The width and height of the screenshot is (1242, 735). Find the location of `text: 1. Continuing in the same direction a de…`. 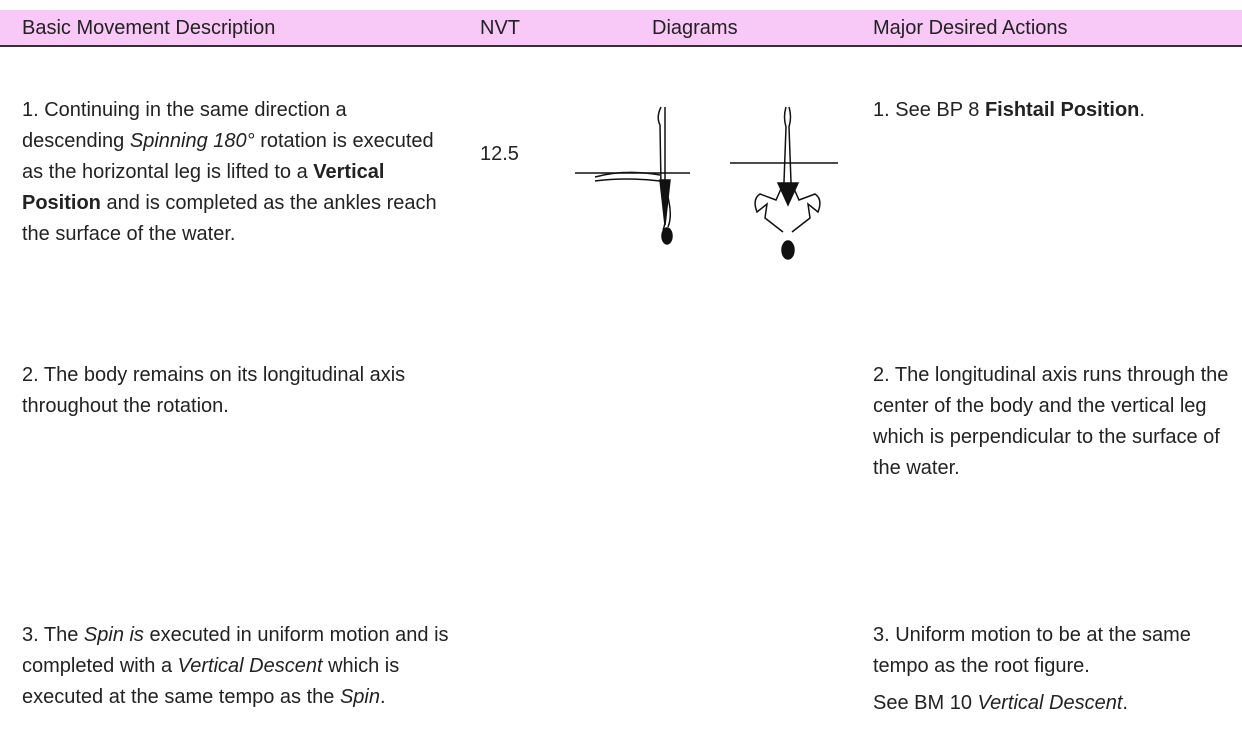

text: 1. Continuing in the same direction a de… is located at coordinates (184, 125).